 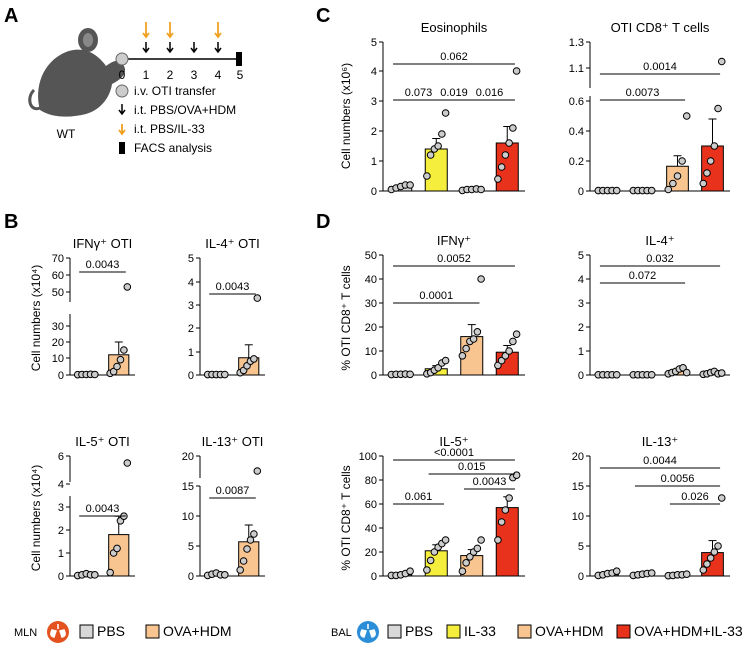 What do you see at coordinates (185, 110) in the screenshot?
I see `legend-pbs-ova-label: i.t. PBS/OVA+HDM` at bounding box center [185, 110].